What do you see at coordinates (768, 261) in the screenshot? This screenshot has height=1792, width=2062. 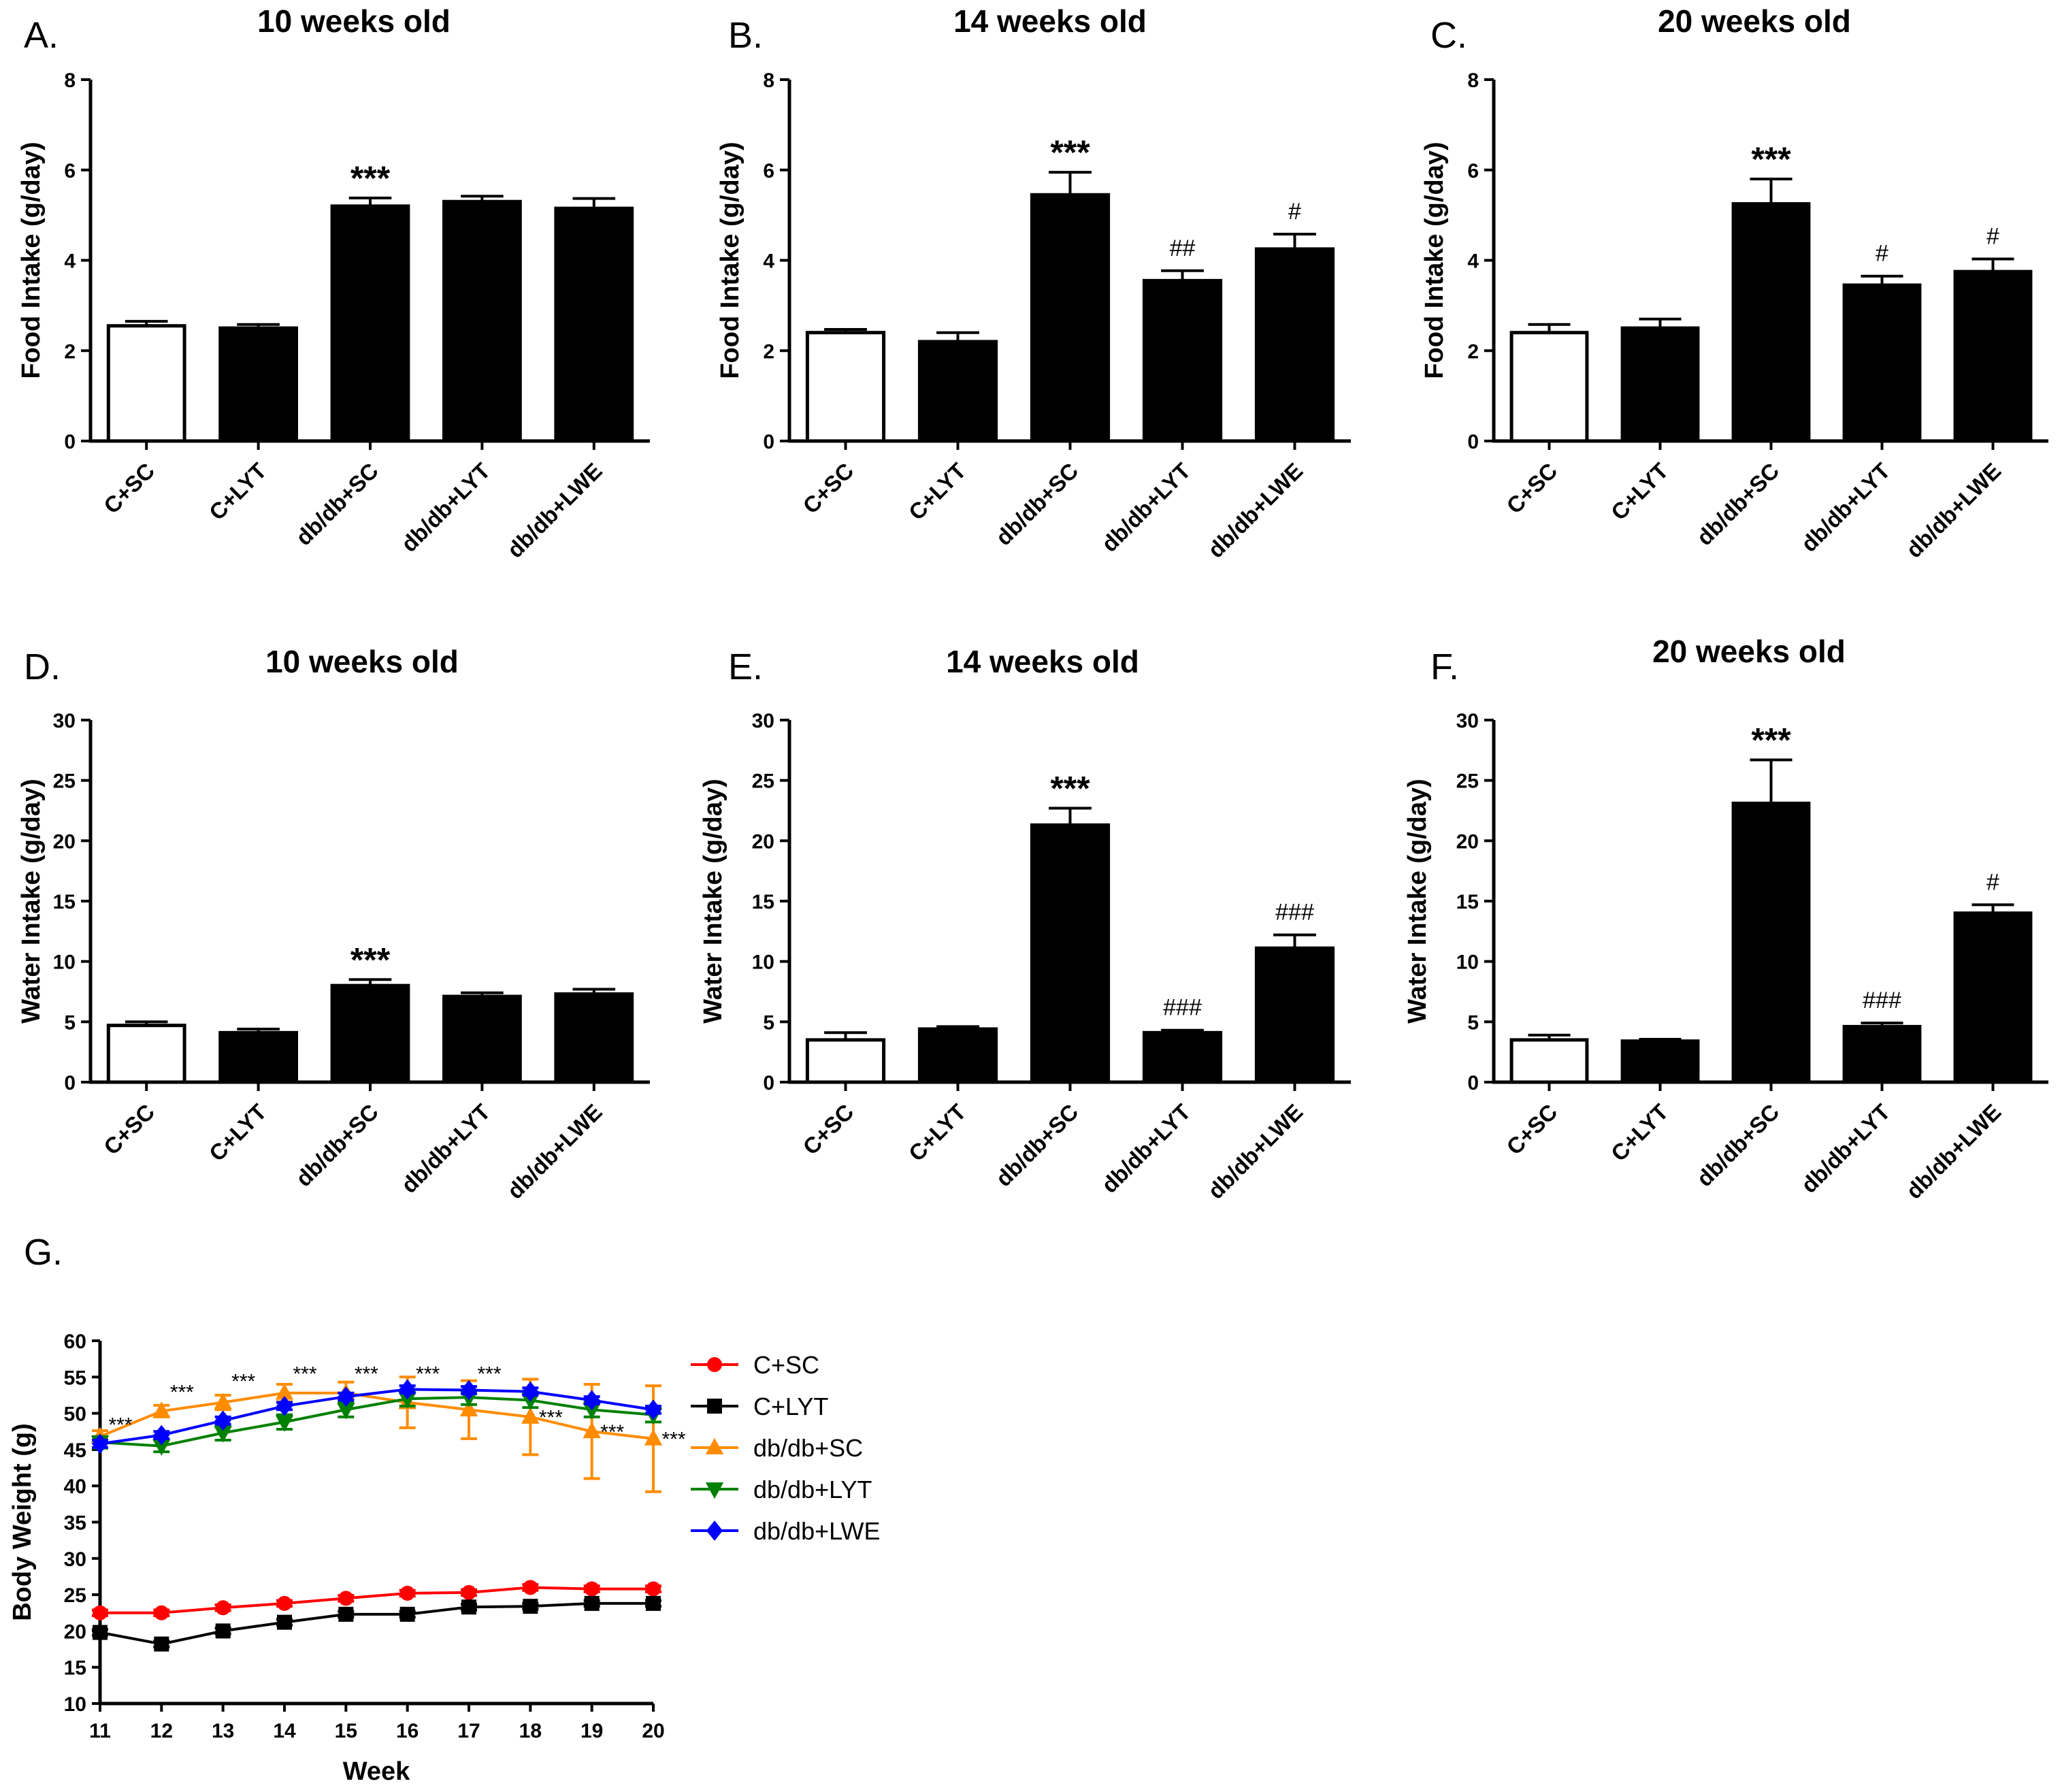 I see `y-tick-label: 4` at bounding box center [768, 261].